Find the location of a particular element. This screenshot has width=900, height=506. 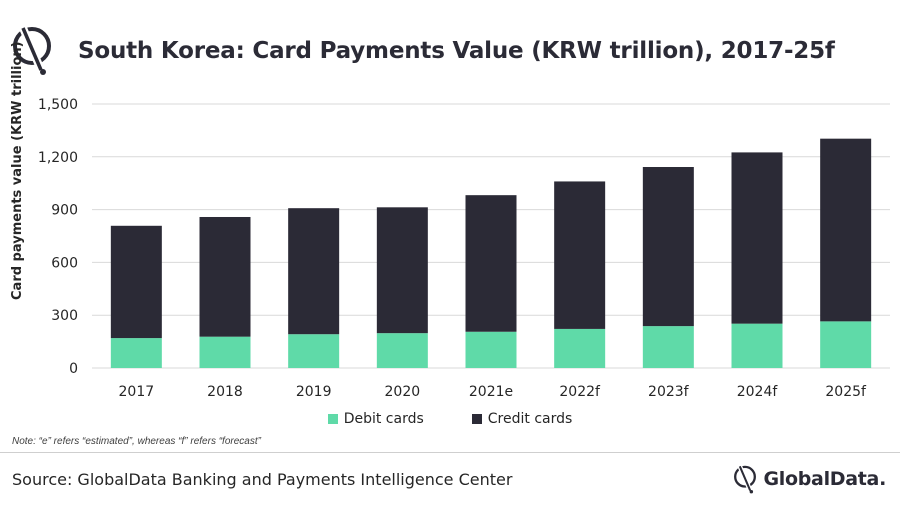

legend: Debit cards Credit cards is located at coordinates (450, 419).